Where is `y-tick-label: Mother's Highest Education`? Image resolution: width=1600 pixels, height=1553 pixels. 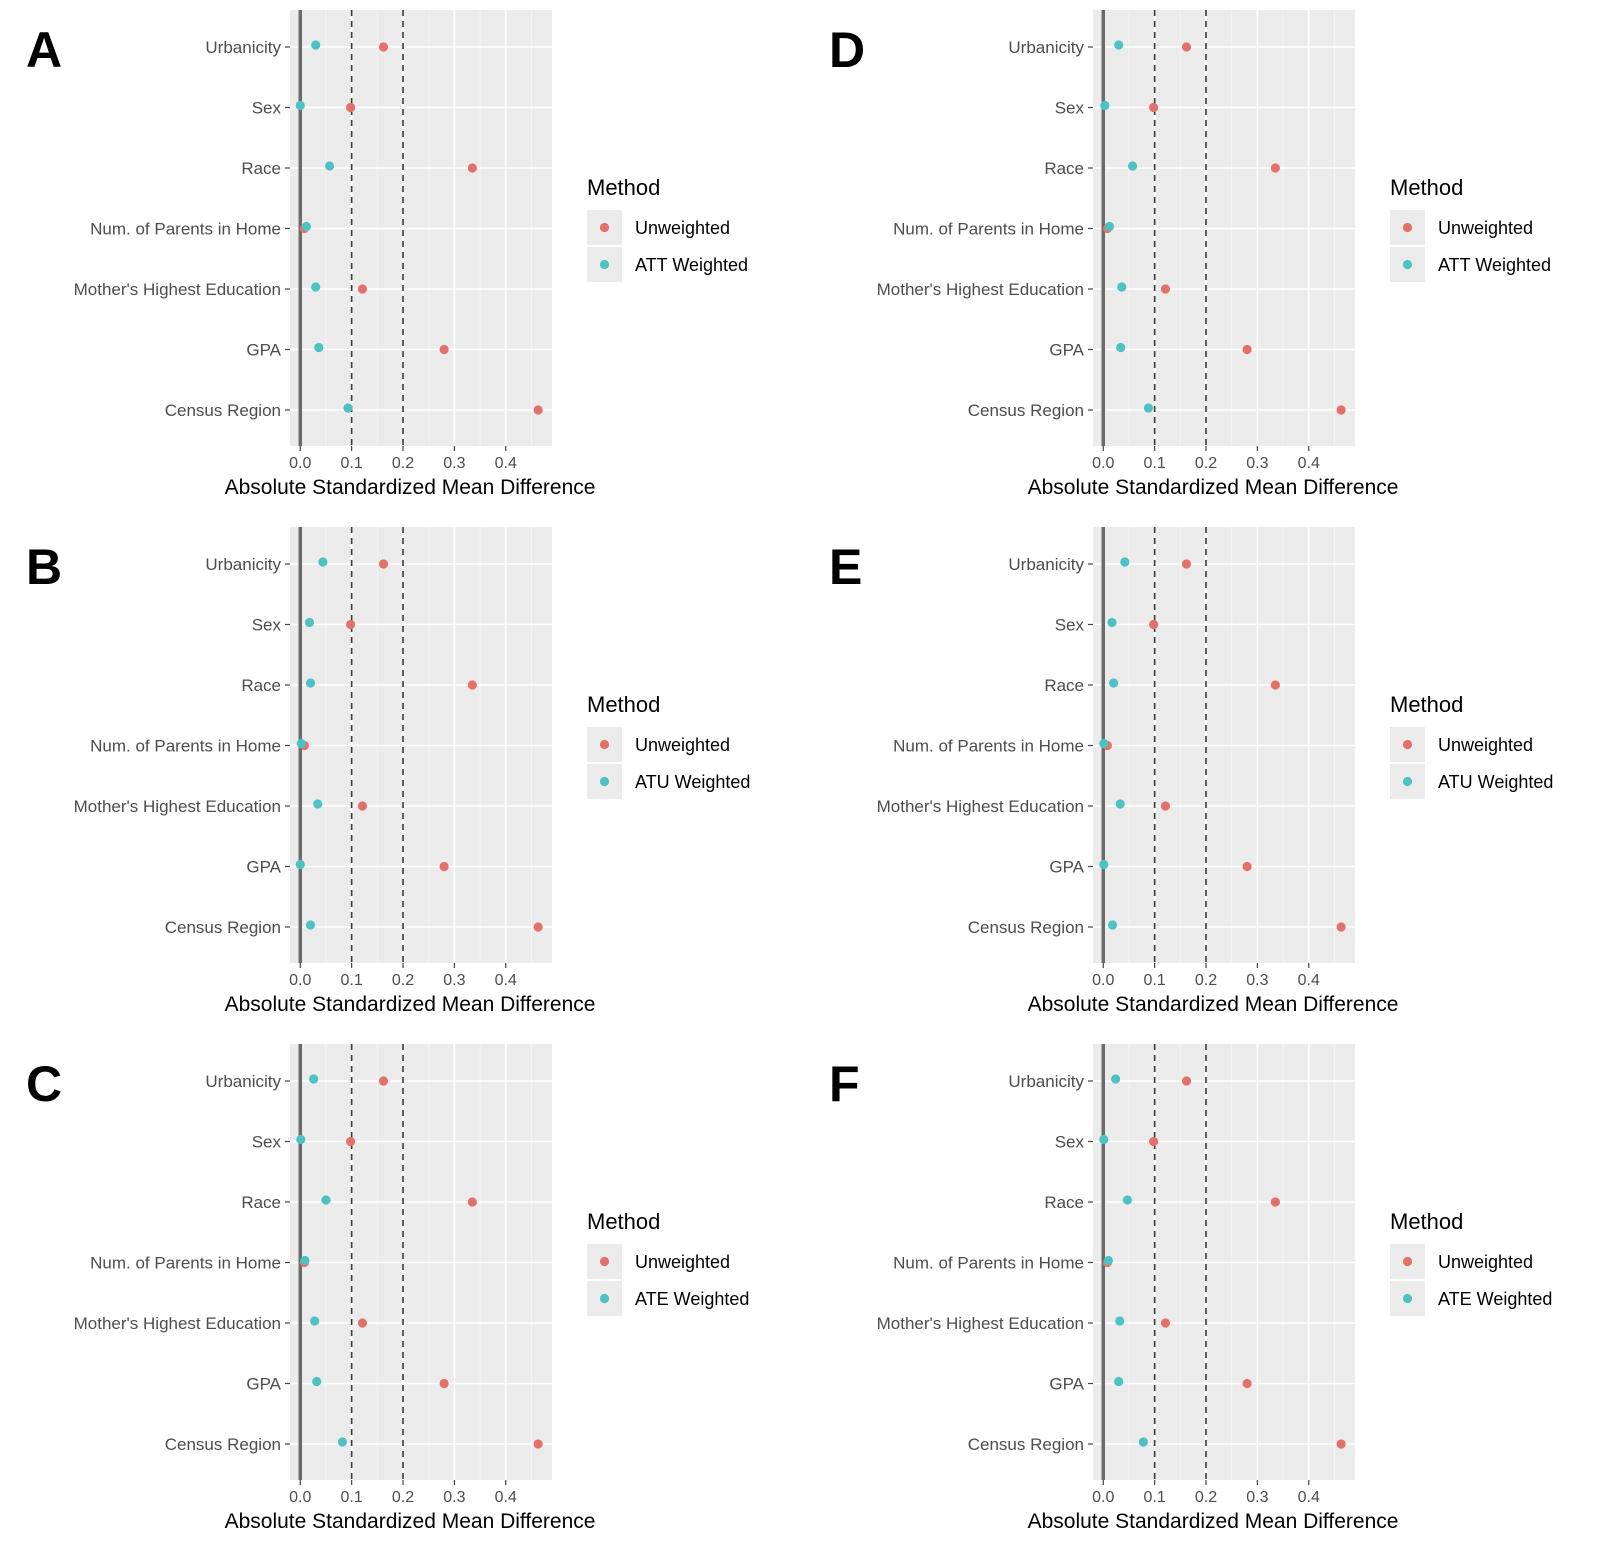 y-tick-label: Mother's Highest Education is located at coordinates (177, 806).